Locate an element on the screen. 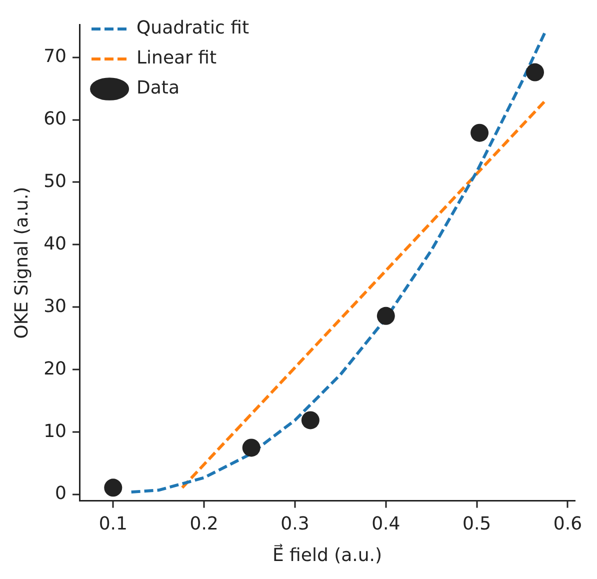  legend-label: Quadratic fit is located at coordinates (193, 28).